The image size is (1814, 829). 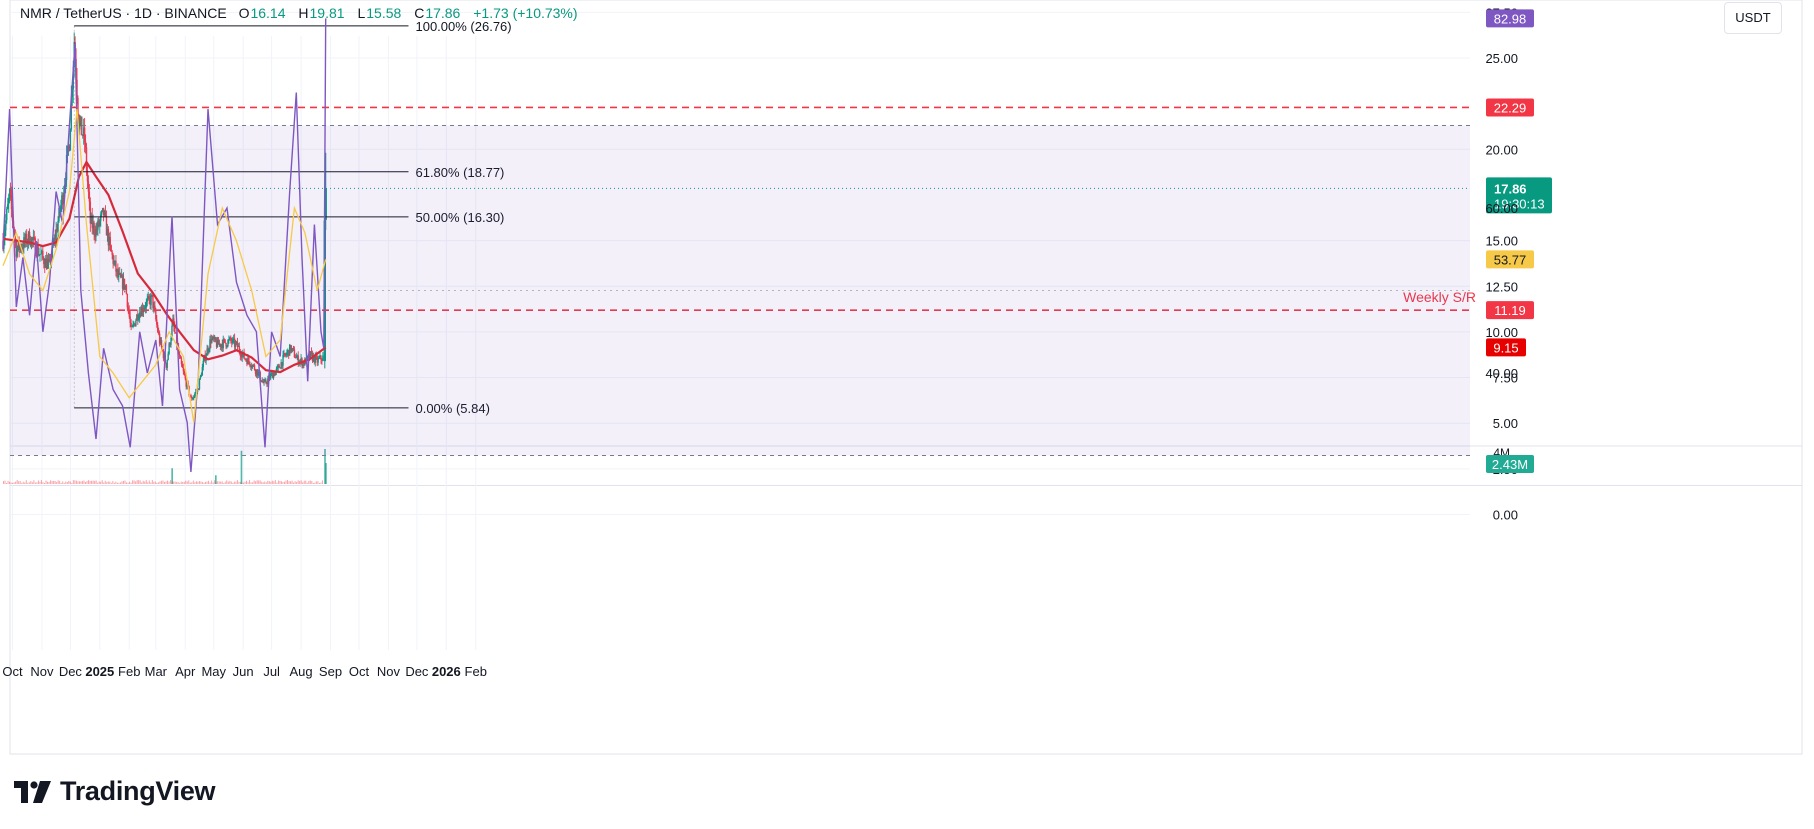 I want to click on volume-last-label: 2.43M, so click(x=1510, y=464).